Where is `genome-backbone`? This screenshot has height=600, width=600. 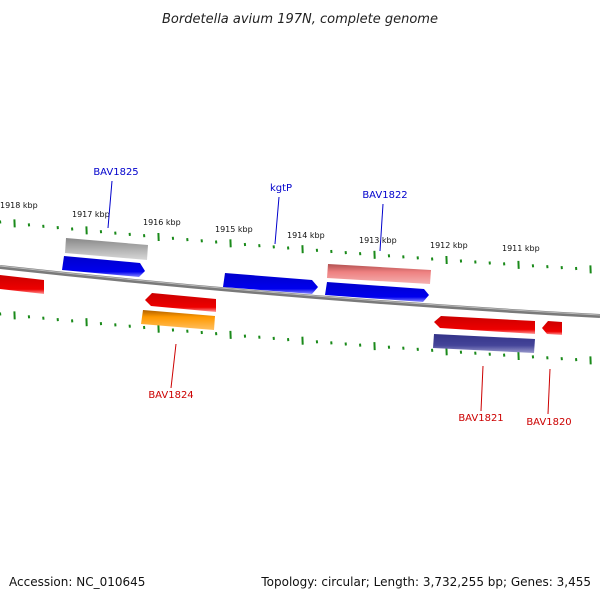 genome-backbone is located at coordinates (300, 291).